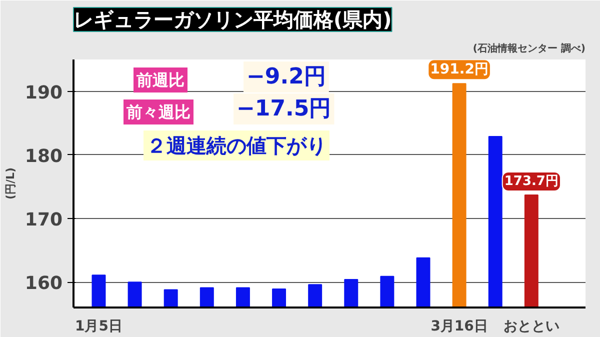 The height and width of the screenshot is (337, 600). Describe the element at coordinates (158, 112) in the screenshot. I see `annotation: 前々週比` at that location.